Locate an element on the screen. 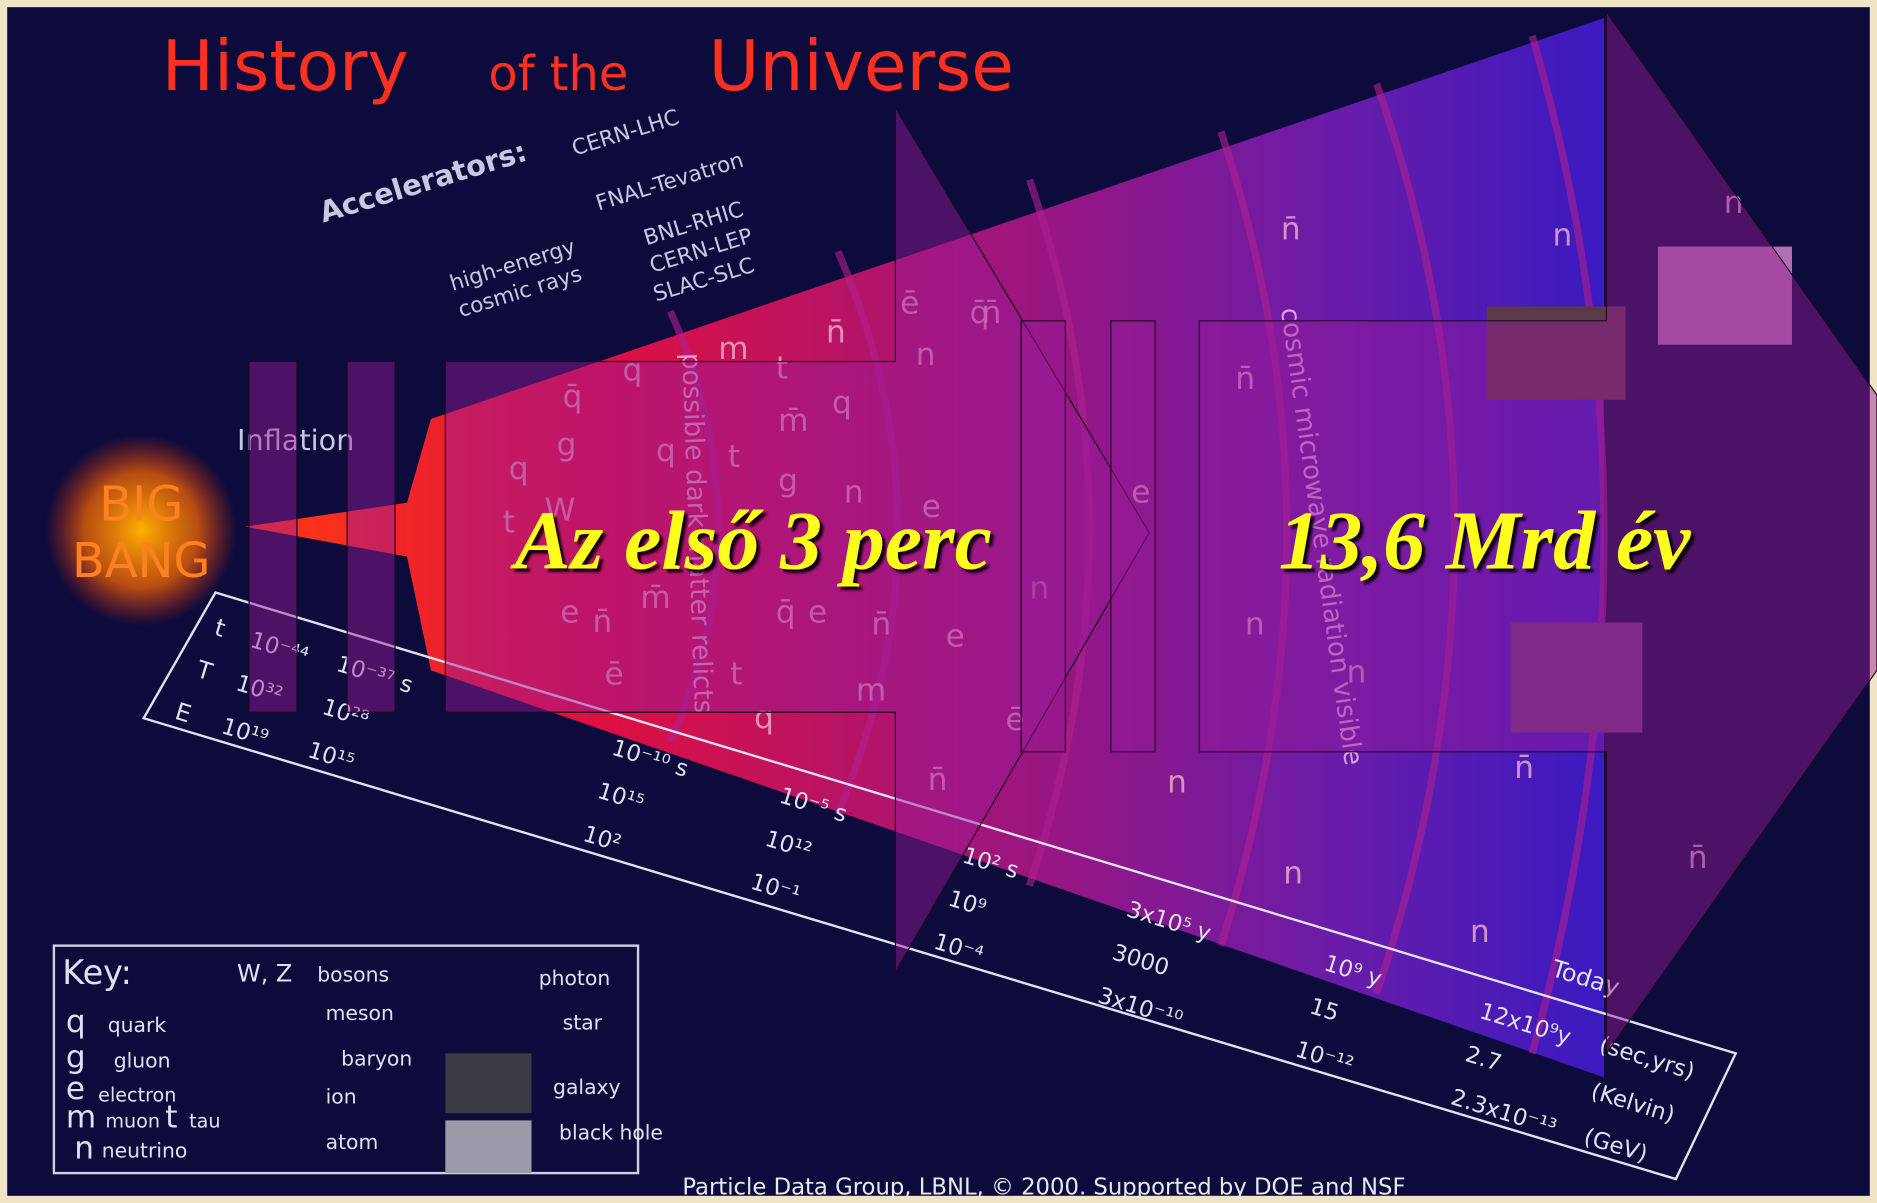 The width and height of the screenshot is (1877, 1203). big-bang-glow is located at coordinates (141, 530).